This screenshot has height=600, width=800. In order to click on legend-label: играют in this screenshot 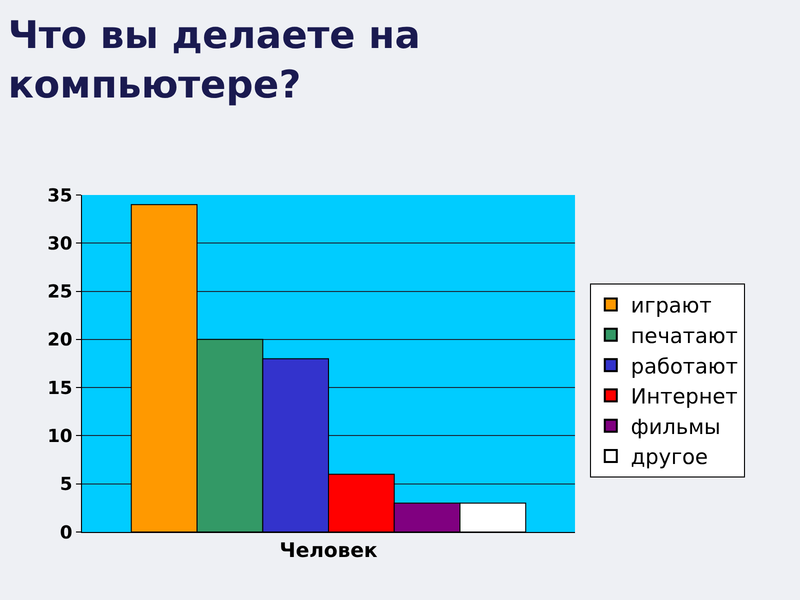, I will do `click(671, 306)`.